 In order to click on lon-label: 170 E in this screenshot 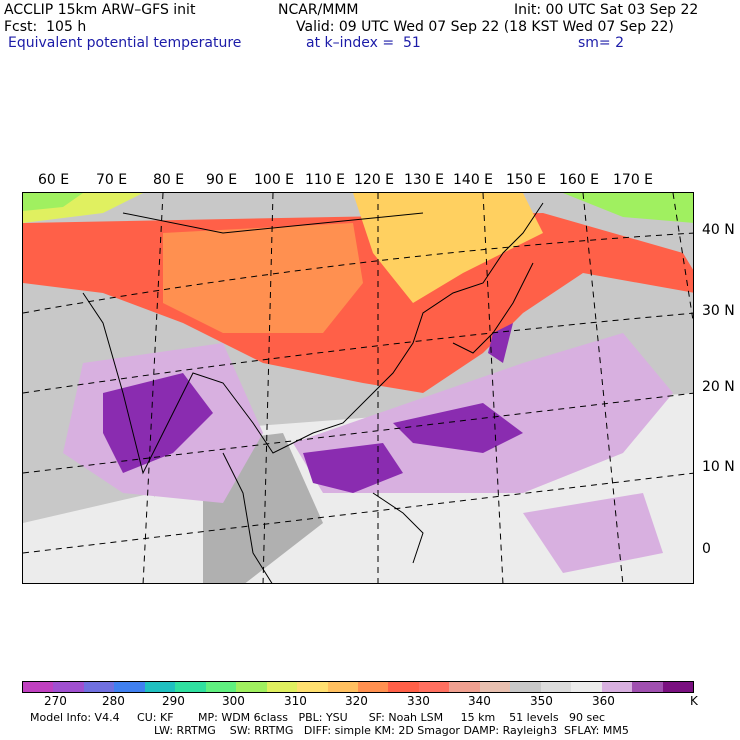, I will do `click(633, 180)`.